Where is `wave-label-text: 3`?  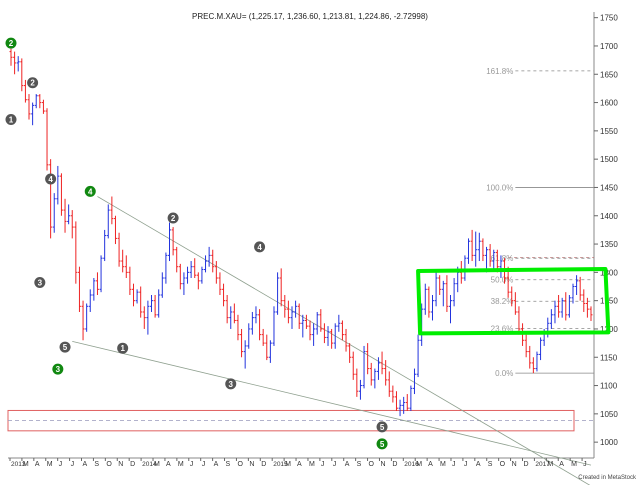 wave-label-text: 3 is located at coordinates (40, 283).